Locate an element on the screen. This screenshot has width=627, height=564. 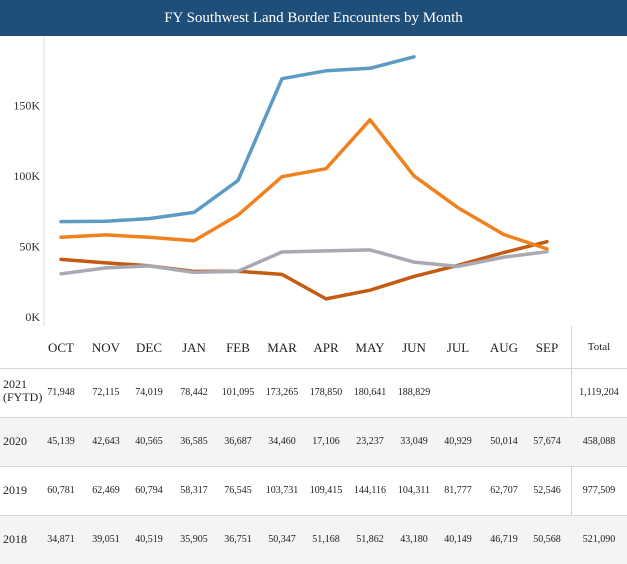
month-header-dec: DEC is located at coordinates (149, 347).